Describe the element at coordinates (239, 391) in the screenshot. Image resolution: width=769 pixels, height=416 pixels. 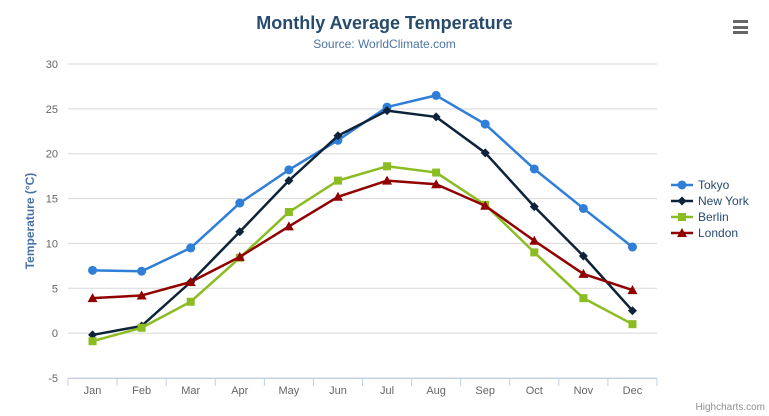
I see `x-tick-label: Apr` at that location.